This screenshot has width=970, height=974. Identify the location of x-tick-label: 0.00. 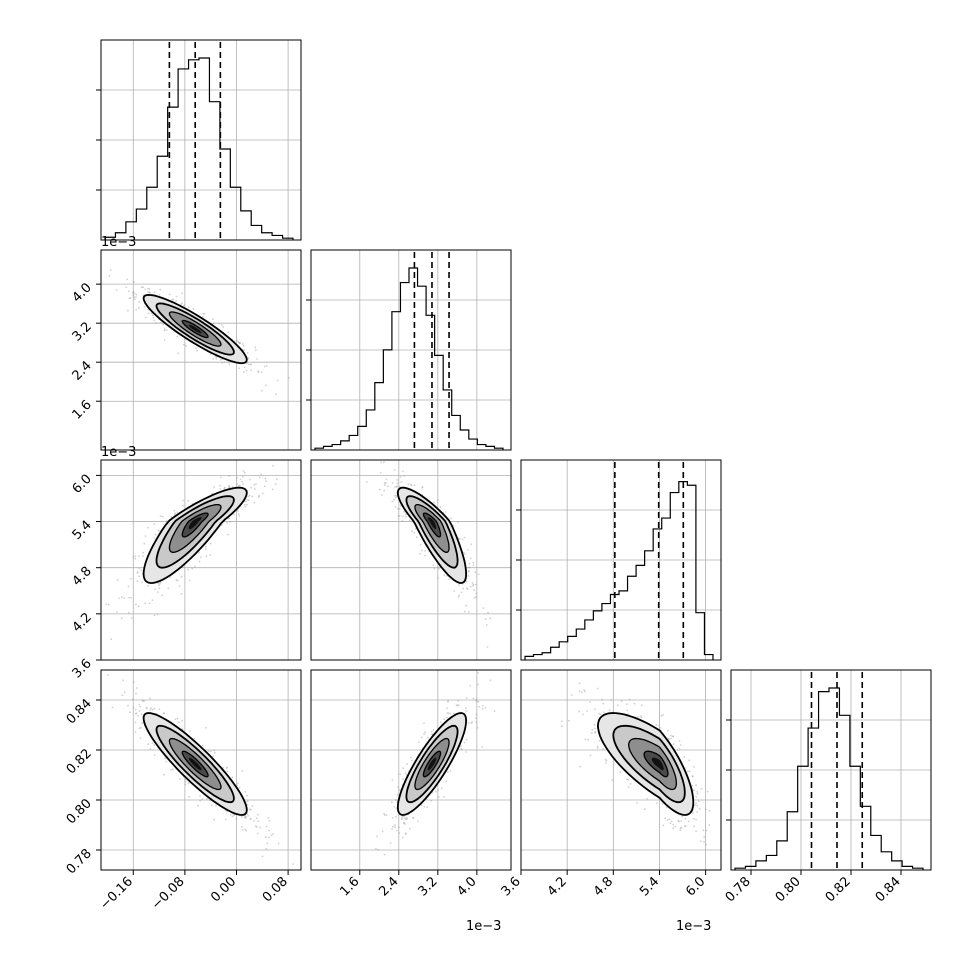
(223, 889).